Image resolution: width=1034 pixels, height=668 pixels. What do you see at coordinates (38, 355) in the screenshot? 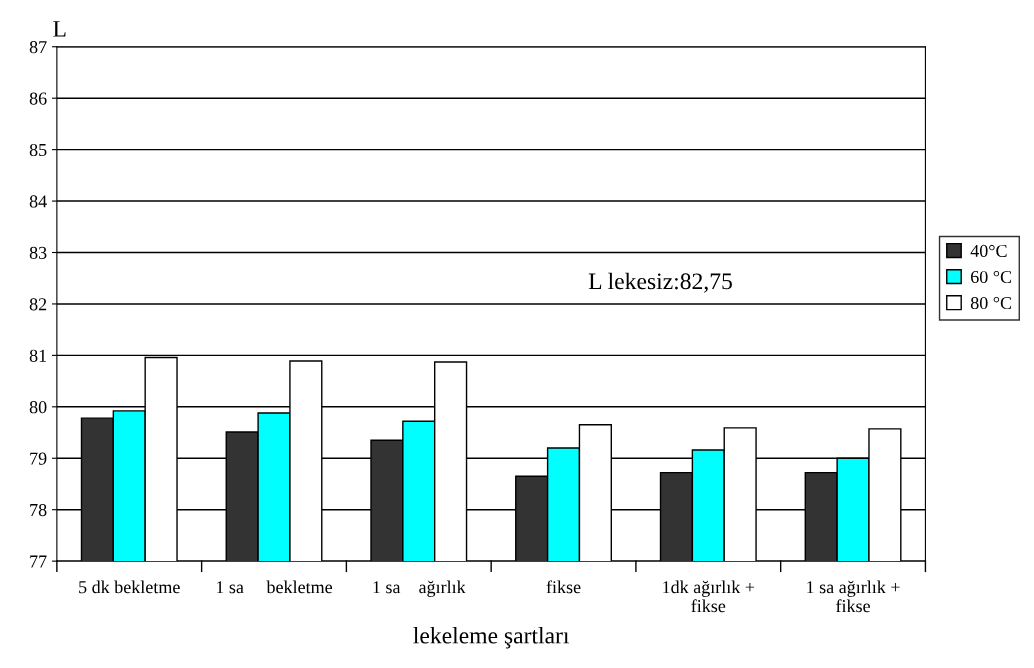
I see `y-tick-label: 81` at bounding box center [38, 355].